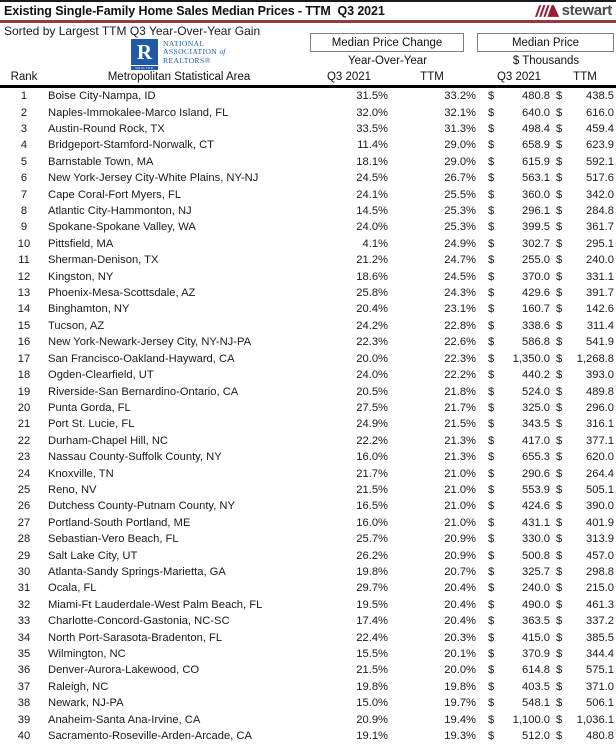 Image resolution: width=616 pixels, height=745 pixels. Describe the element at coordinates (308, 408) in the screenshot. I see `table-row: 20 Punta Gorda, FL 27.5% 21.7% $325.0 $296.0` at that location.